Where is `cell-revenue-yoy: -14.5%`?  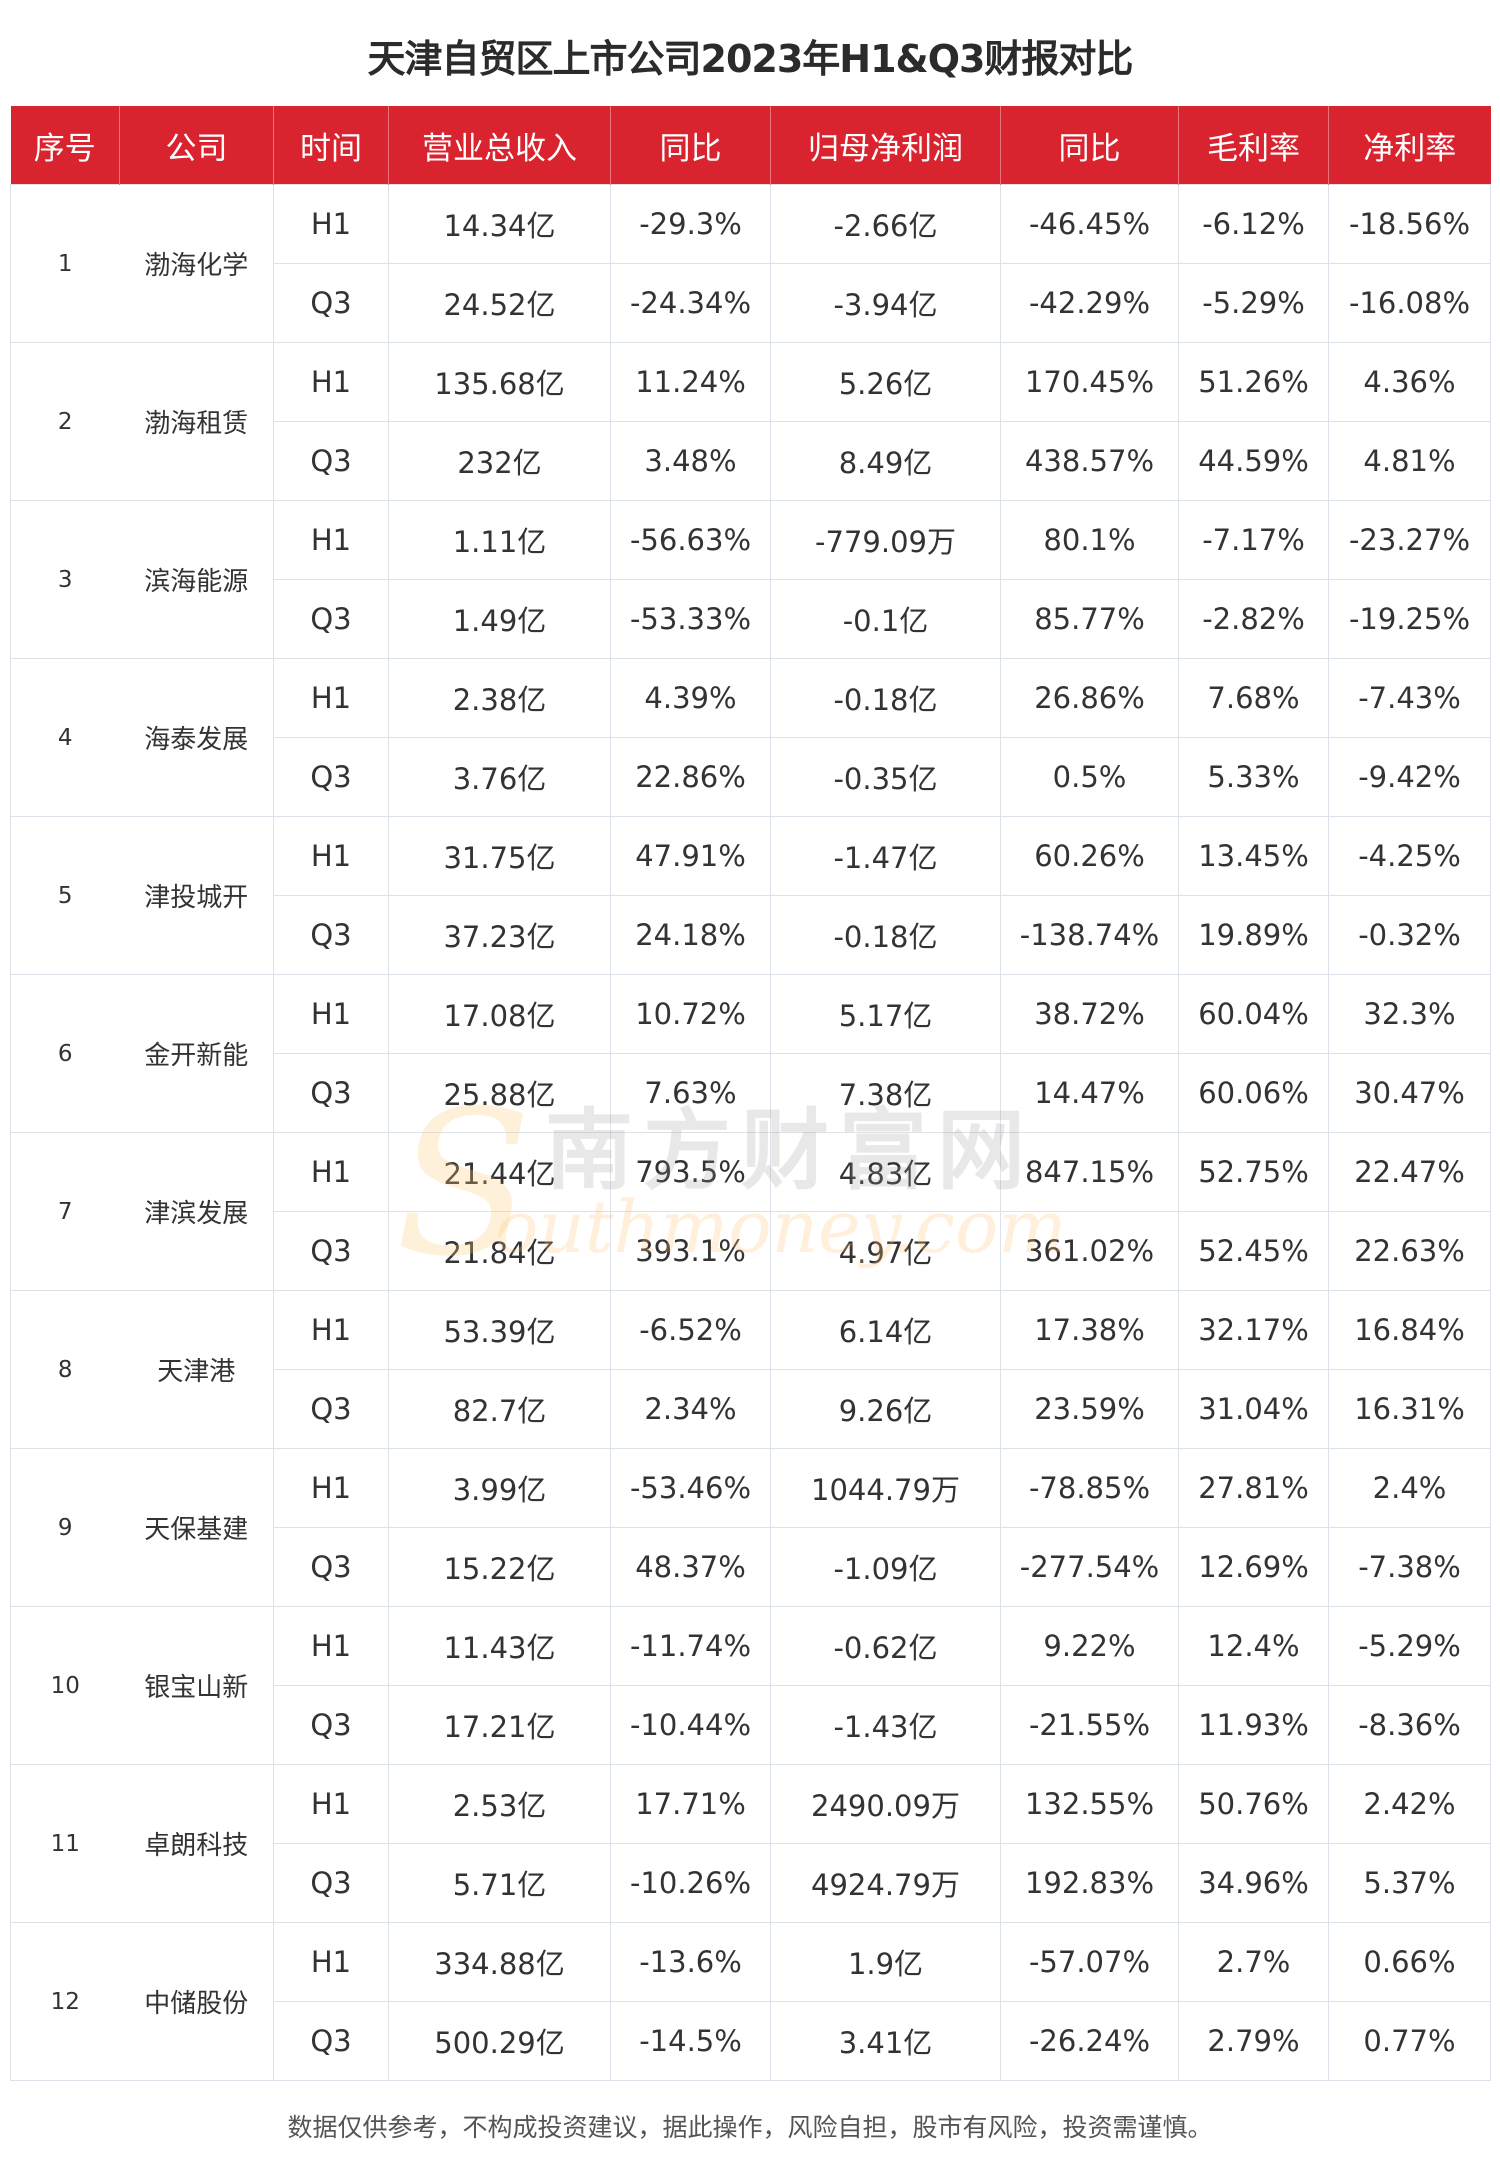 cell-revenue-yoy: -14.5% is located at coordinates (690, 2041).